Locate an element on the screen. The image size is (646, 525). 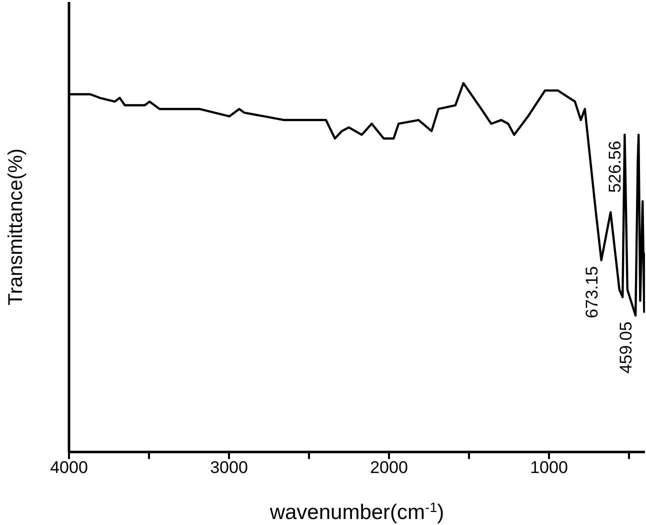
x-tick-label: 4000 is located at coordinates (69, 468).